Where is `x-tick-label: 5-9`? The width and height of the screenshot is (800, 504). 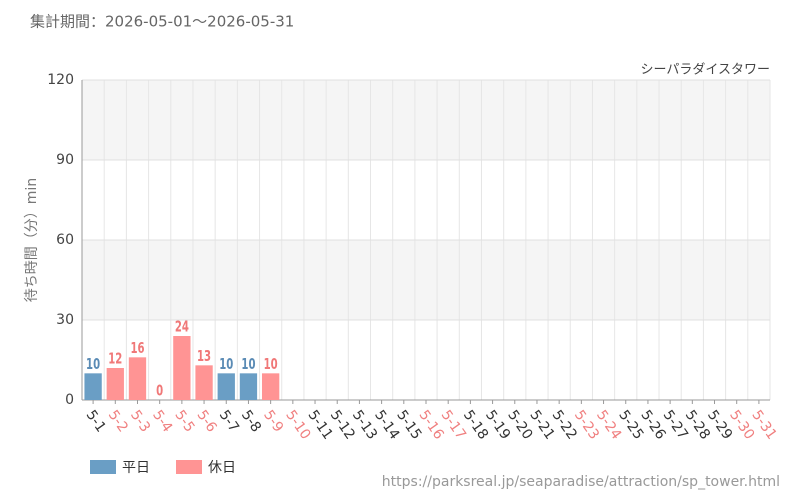 x-tick-label: 5-9 is located at coordinates (273, 421).